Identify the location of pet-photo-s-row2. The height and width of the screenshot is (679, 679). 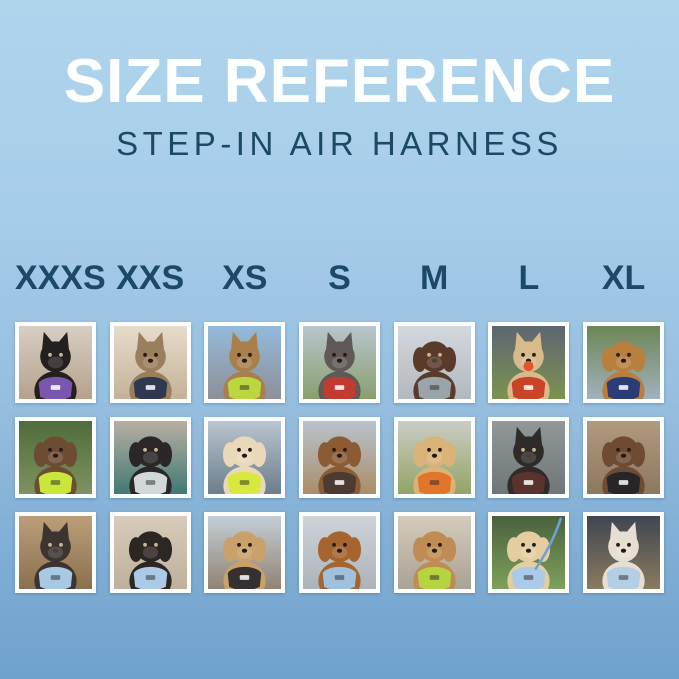
(339, 457).